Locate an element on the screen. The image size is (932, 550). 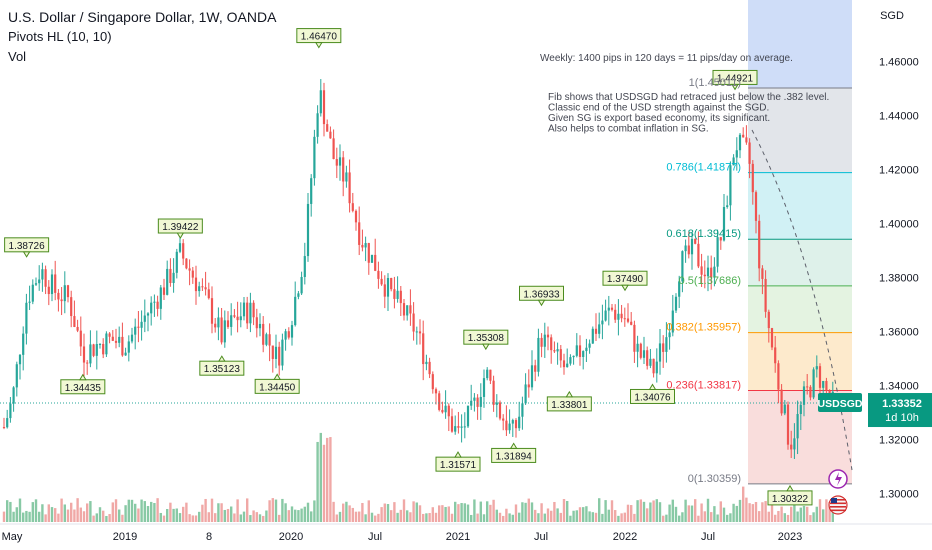
pivot-value: 1.31571 is located at coordinates (458, 465).